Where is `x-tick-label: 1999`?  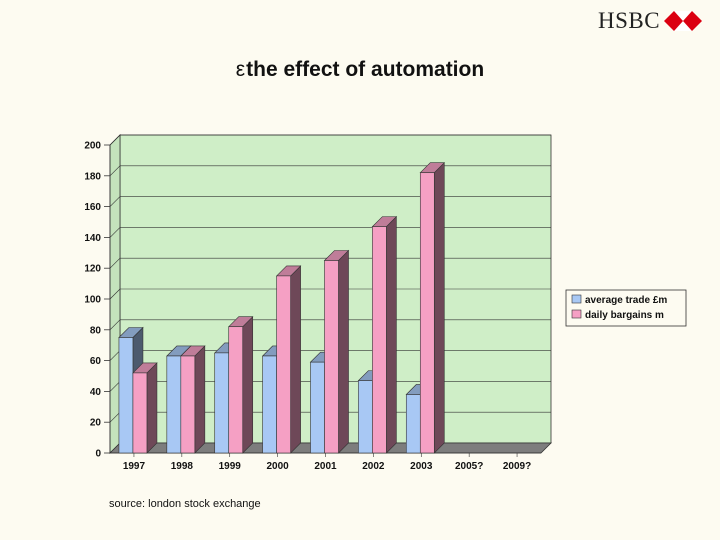 x-tick-label: 1999 is located at coordinates (230, 466).